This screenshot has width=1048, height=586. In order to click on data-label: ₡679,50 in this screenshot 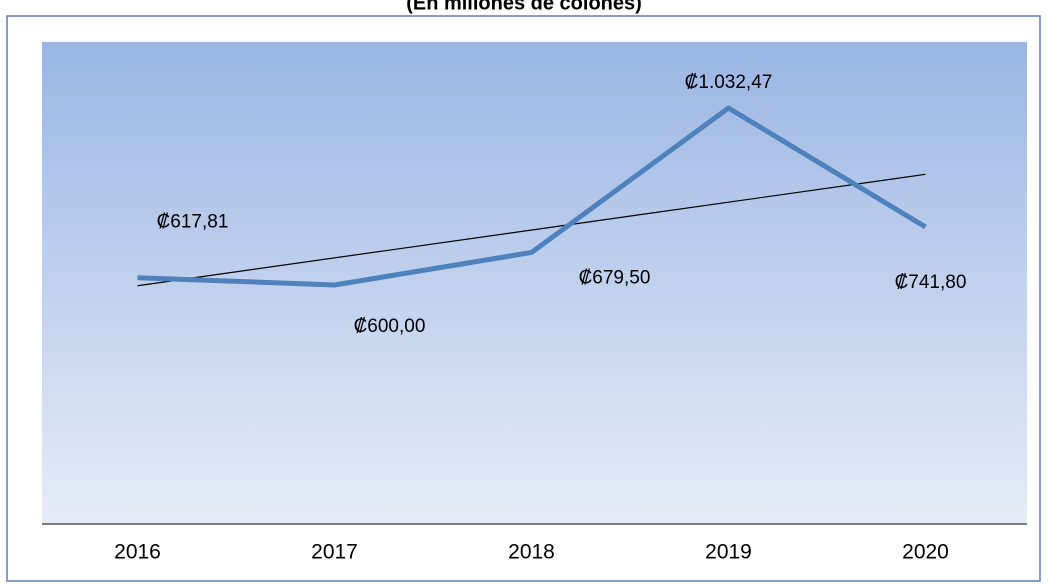, I will do `click(615, 277)`.